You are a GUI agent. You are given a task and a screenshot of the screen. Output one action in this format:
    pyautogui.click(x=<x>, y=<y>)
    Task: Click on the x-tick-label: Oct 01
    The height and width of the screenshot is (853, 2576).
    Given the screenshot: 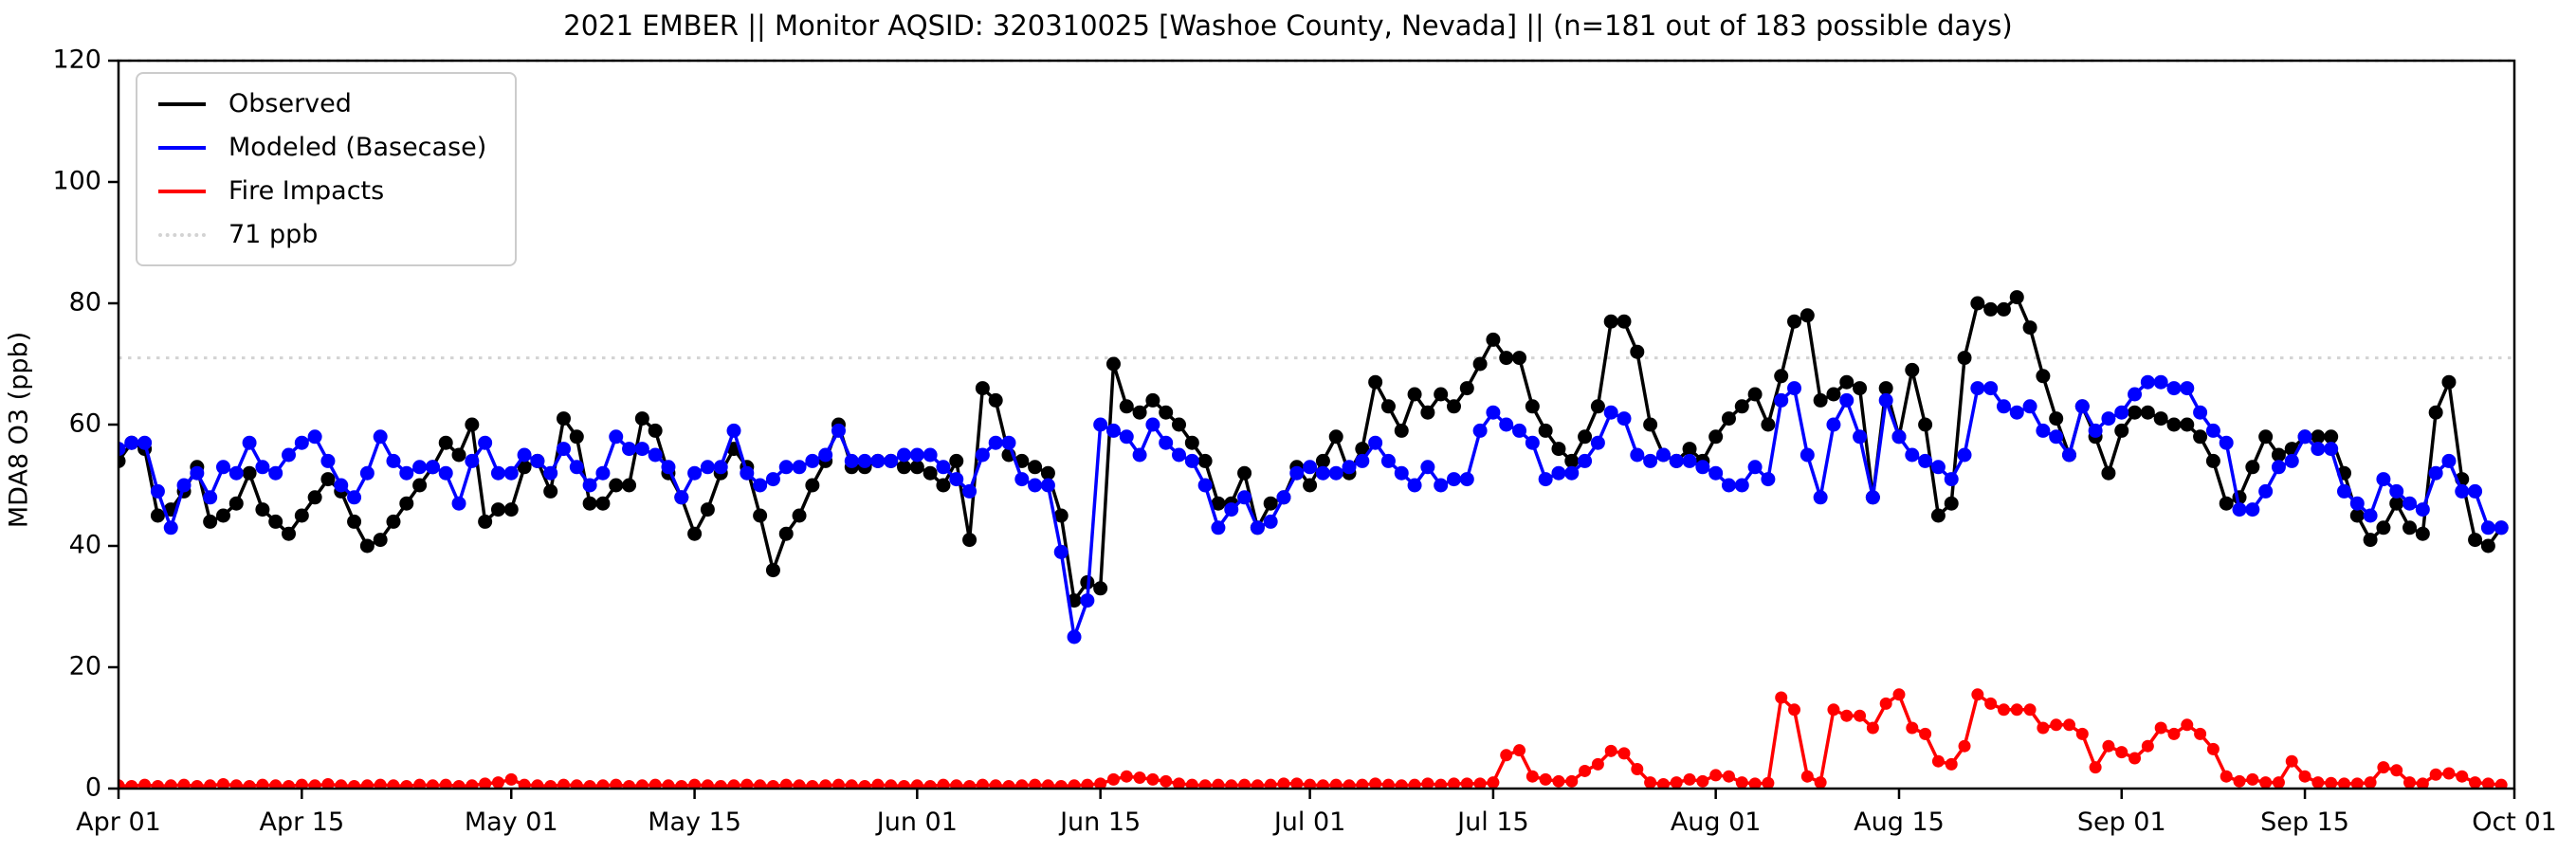 What is the action you would take?
    pyautogui.click(x=2514, y=822)
    